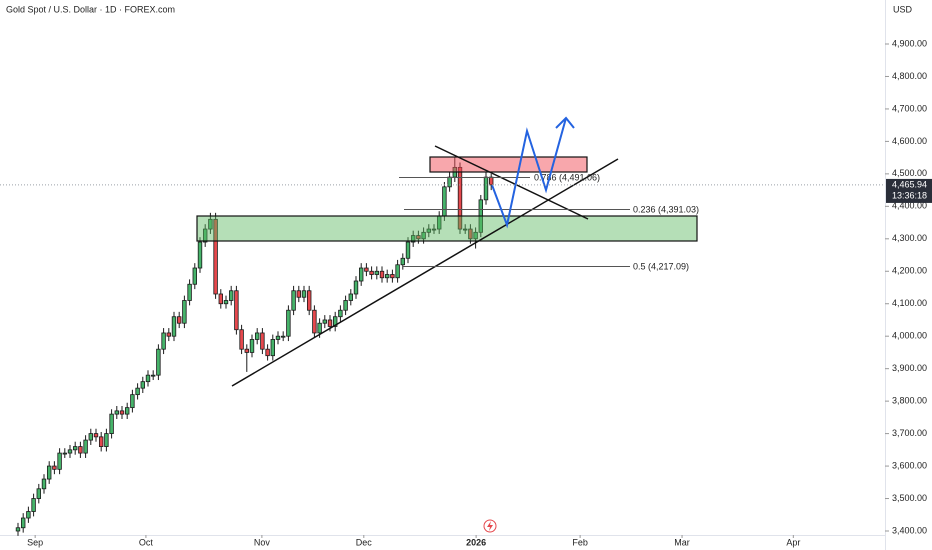 The image size is (932, 550). Describe the element at coordinates (909, 173) in the screenshot. I see `y-tick-label: 4,500.00` at that location.